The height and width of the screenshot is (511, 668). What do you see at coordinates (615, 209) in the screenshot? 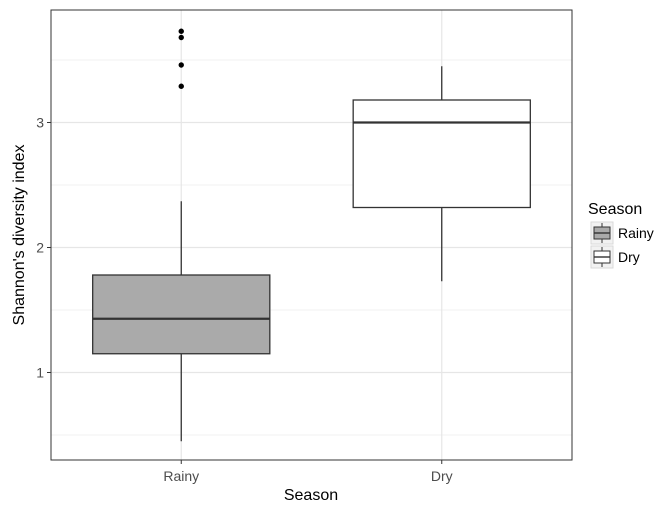
I see `legend-title: Season` at bounding box center [615, 209].